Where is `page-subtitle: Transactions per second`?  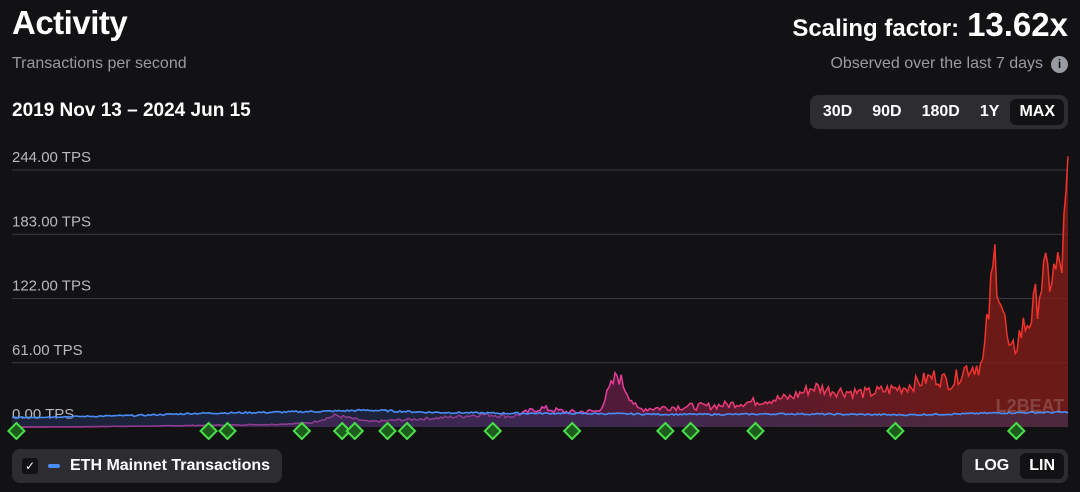
page-subtitle: Transactions per second is located at coordinates (99, 63).